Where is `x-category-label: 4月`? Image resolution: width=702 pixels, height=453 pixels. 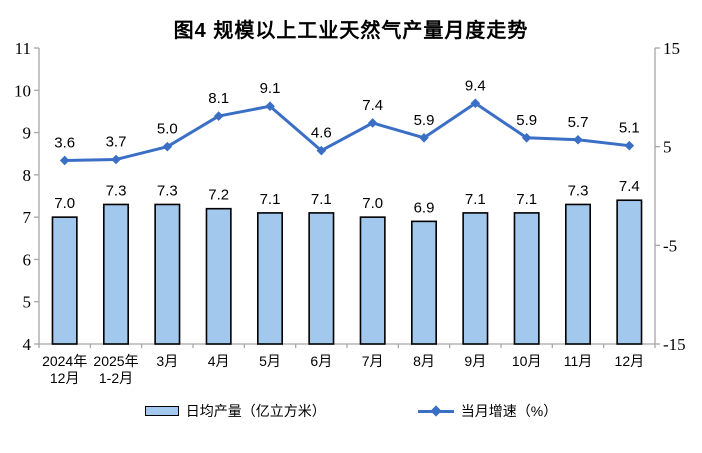
x-category-label: 4月 is located at coordinates (219, 361).